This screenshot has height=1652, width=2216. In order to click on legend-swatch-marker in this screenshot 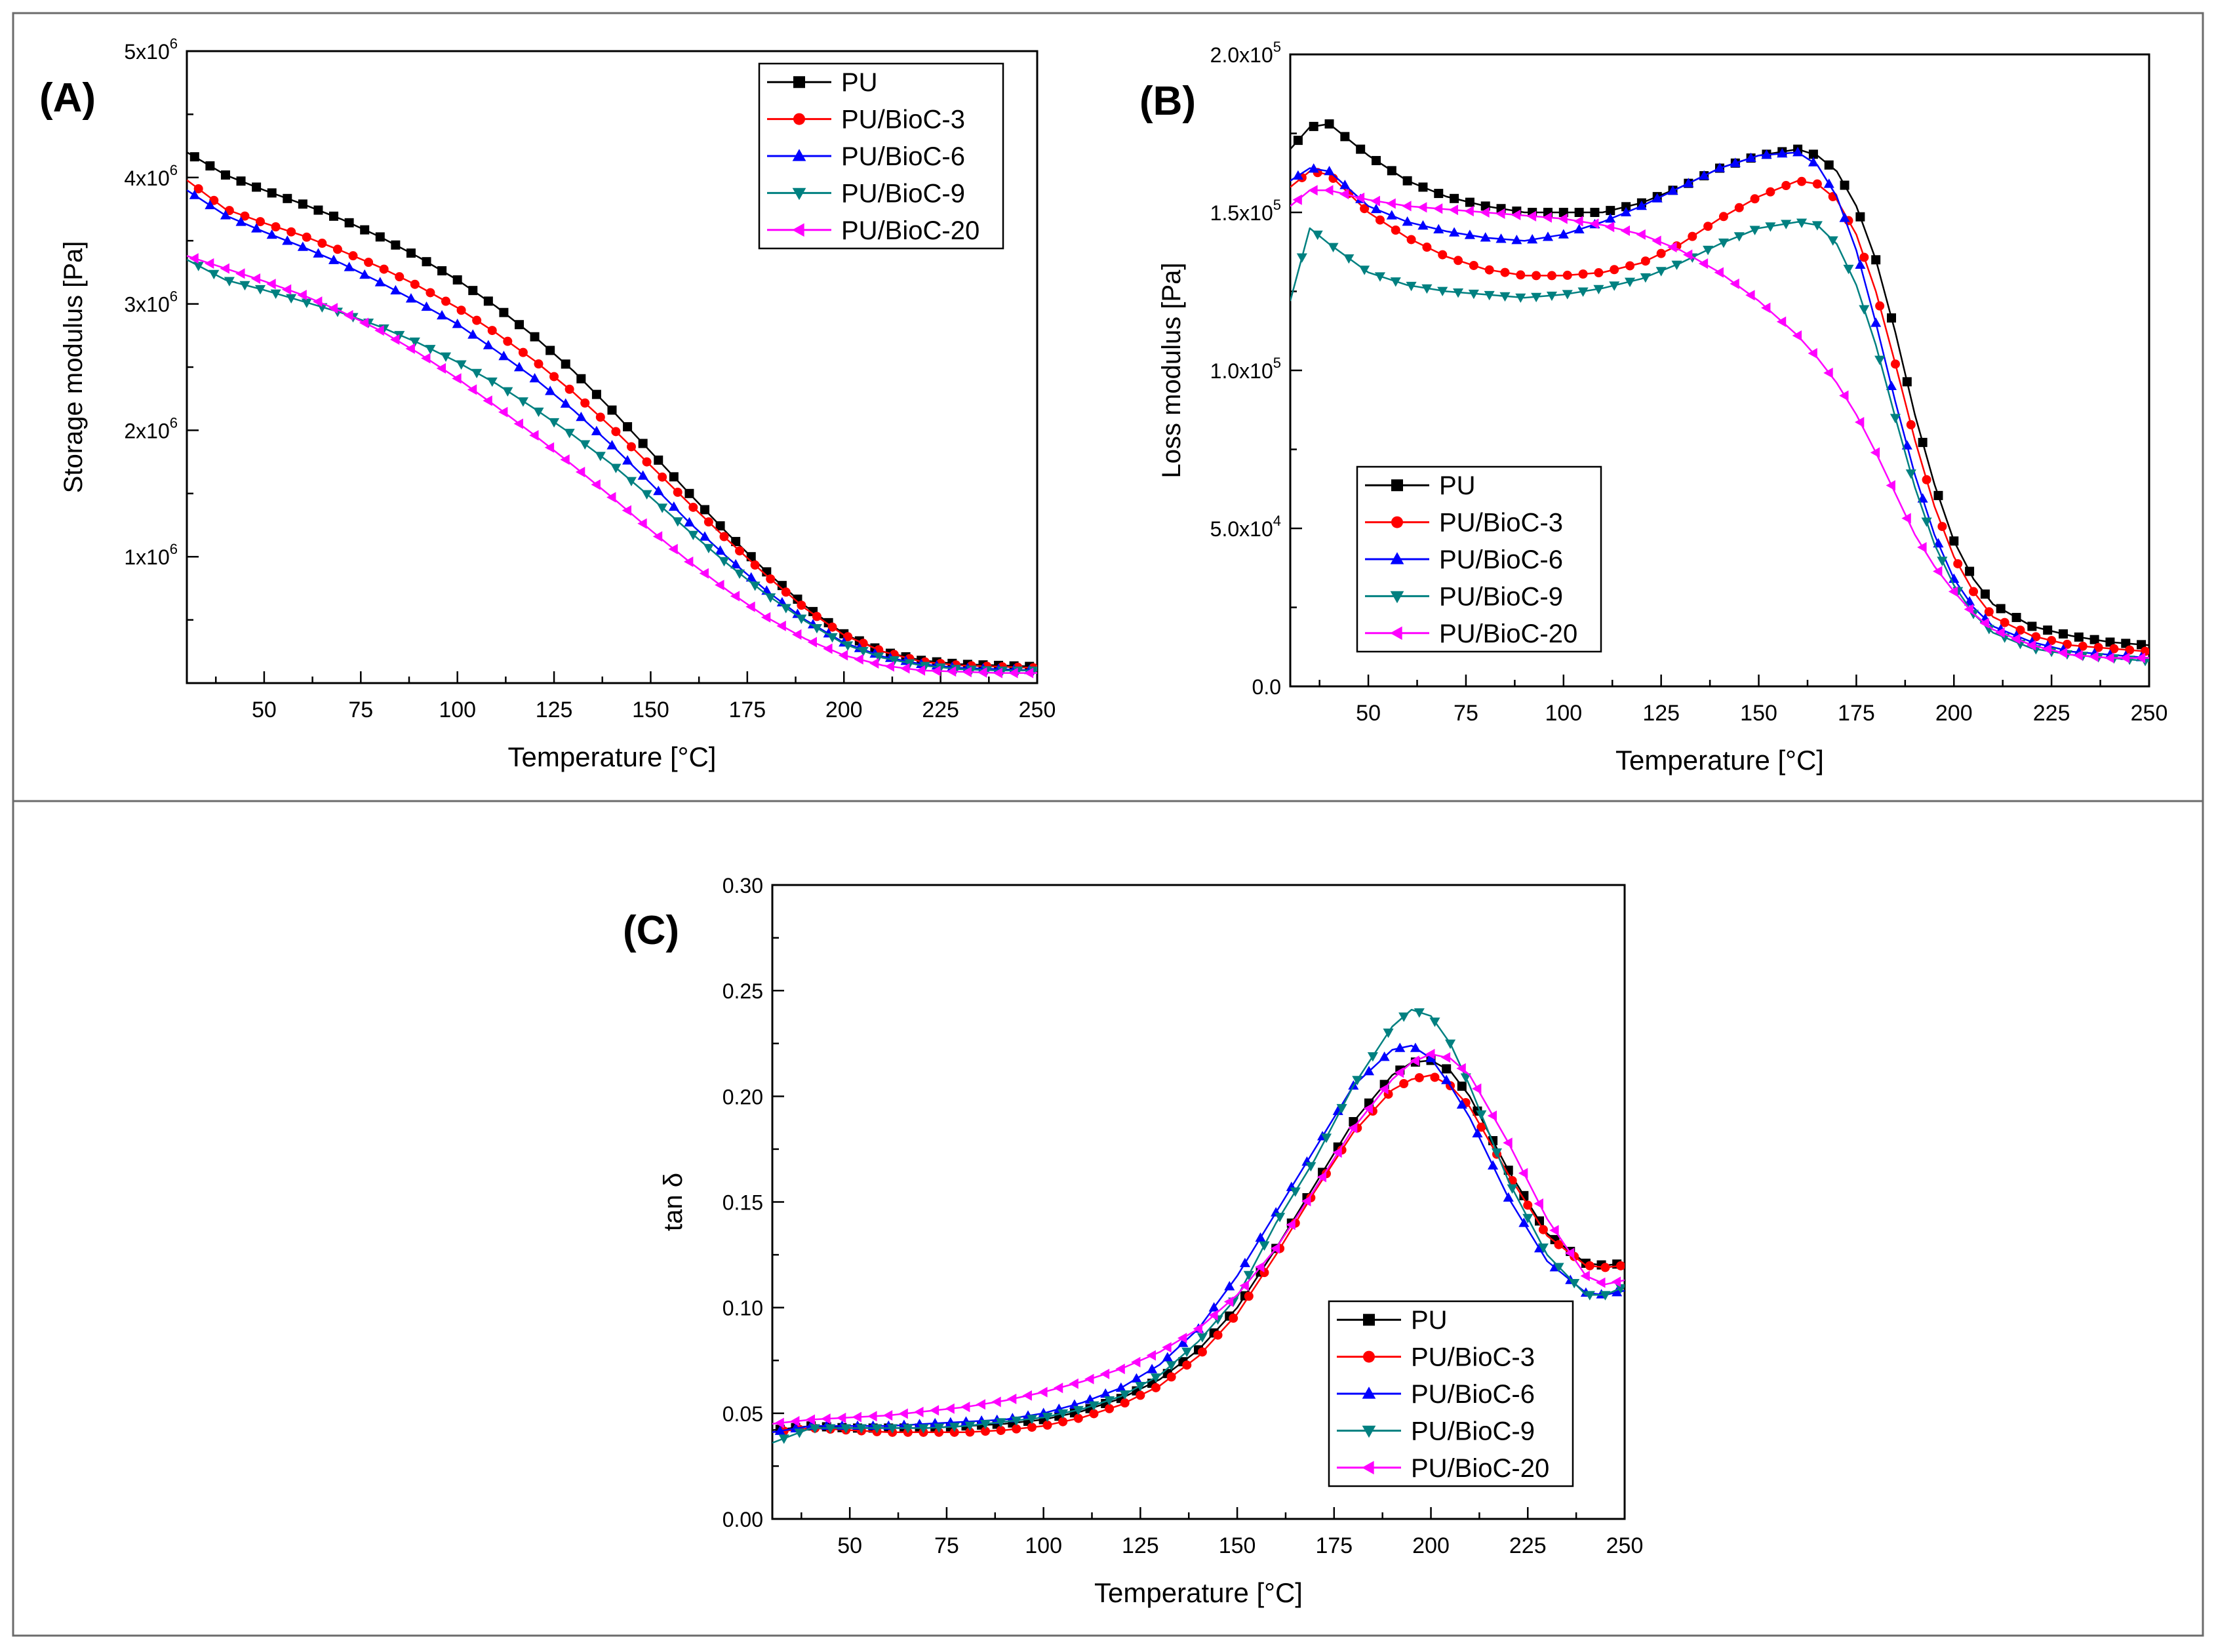, I will do `click(1369, 1356)`.